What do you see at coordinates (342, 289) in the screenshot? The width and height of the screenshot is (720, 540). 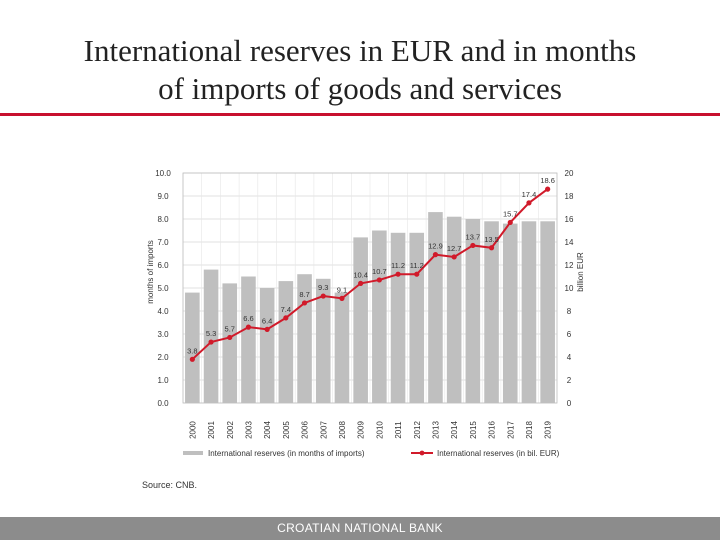 I see `line-data-label: 9.1` at bounding box center [342, 289].